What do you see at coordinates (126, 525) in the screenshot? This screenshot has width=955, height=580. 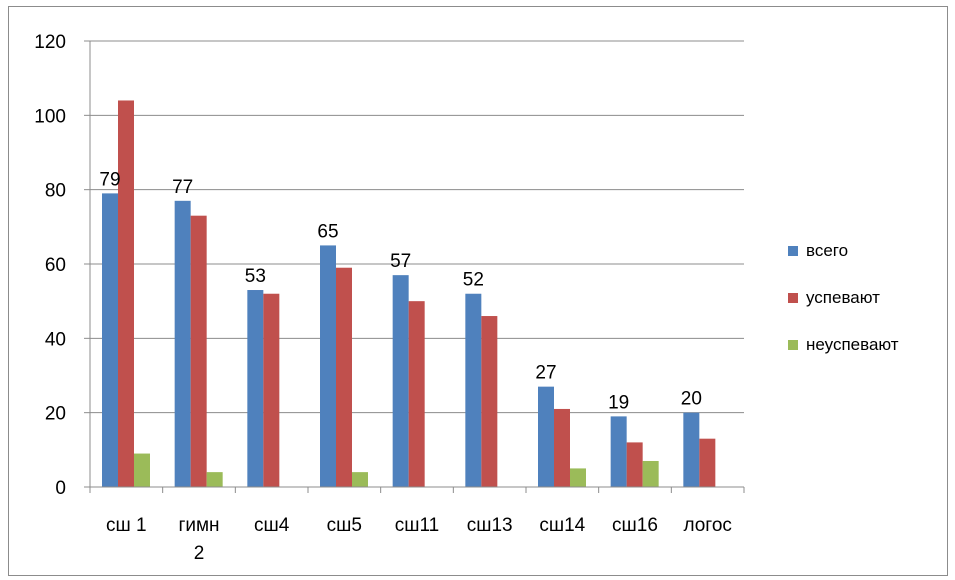 I see `x-tick-label: сш 1` at bounding box center [126, 525].